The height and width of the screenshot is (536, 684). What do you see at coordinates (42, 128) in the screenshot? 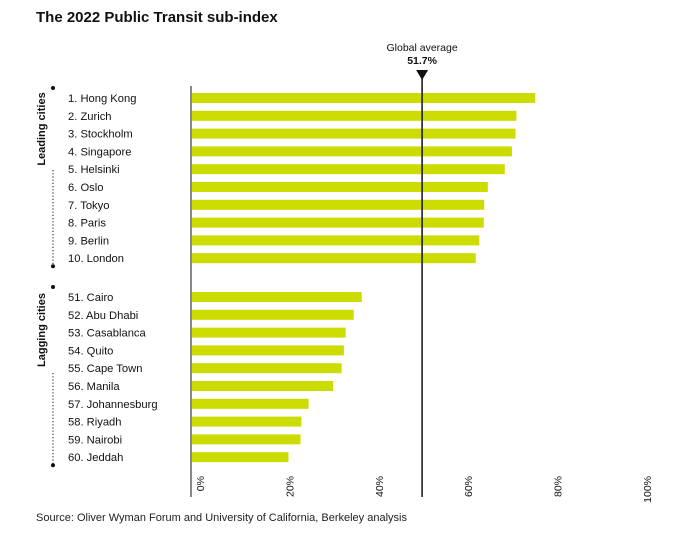
I see `group-label: Leading cities` at bounding box center [42, 128].